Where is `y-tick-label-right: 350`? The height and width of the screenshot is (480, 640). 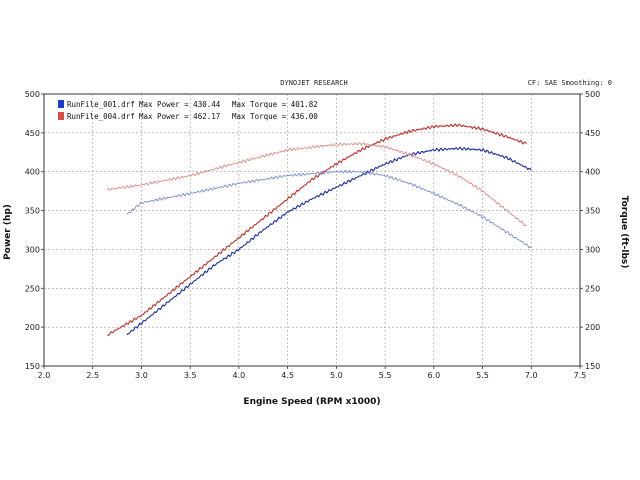 y-tick-label-right: 350 is located at coordinates (592, 211).